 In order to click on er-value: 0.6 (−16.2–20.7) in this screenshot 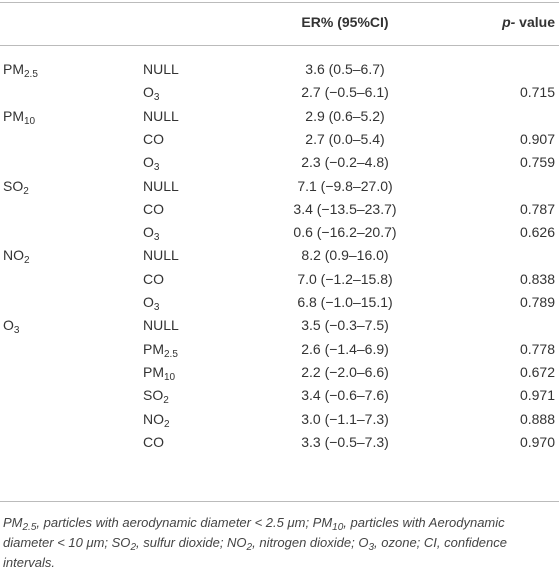, I will do `click(345, 232)`.